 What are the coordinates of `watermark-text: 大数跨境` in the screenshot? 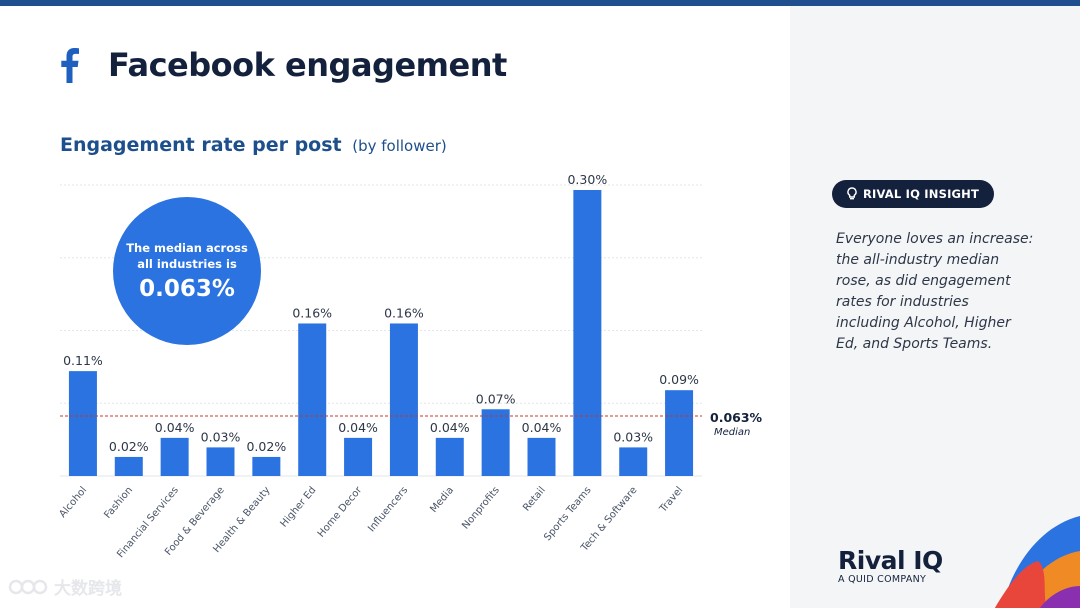 It's located at (88, 589).